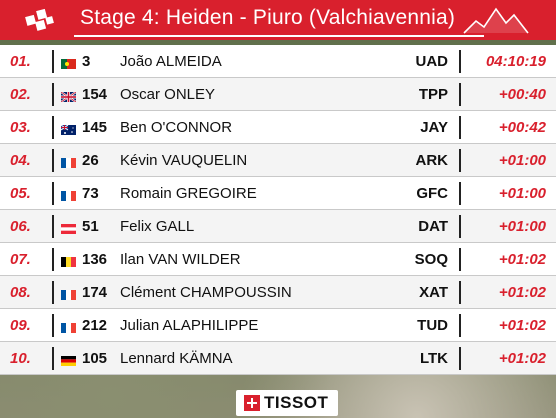 The image size is (556, 418). What do you see at coordinates (68, 62) in the screenshot?
I see `portugal-flag-icon` at bounding box center [68, 62].